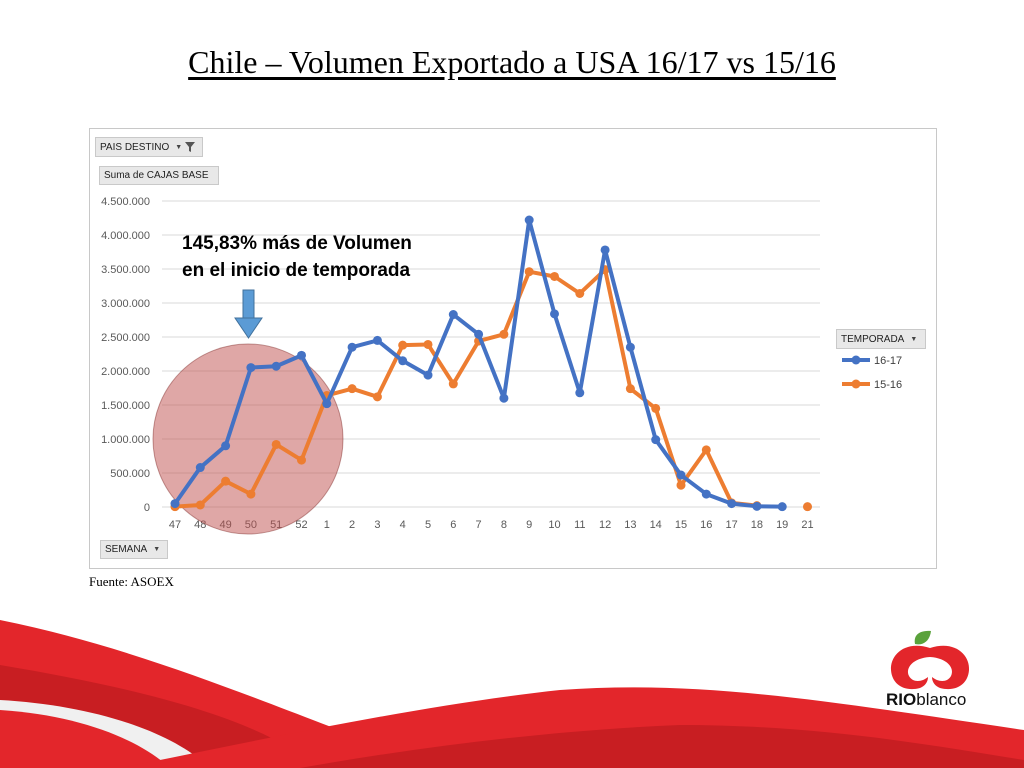  What do you see at coordinates (504, 525) in the screenshot?
I see `x-tick-label: 8` at bounding box center [504, 525].